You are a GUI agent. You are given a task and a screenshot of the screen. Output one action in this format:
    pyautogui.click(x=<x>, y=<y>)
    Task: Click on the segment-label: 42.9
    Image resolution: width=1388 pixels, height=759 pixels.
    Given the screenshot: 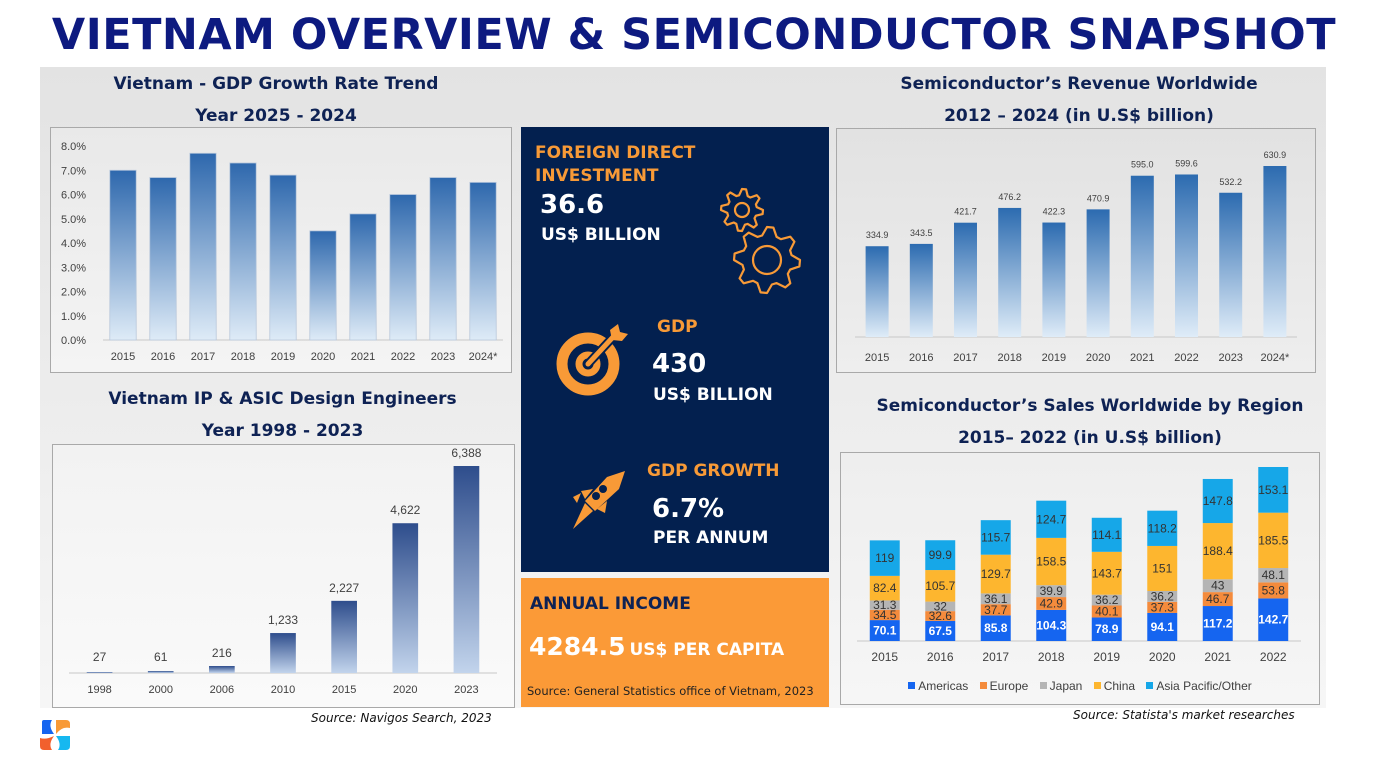 What is the action you would take?
    pyautogui.click(x=1052, y=603)
    